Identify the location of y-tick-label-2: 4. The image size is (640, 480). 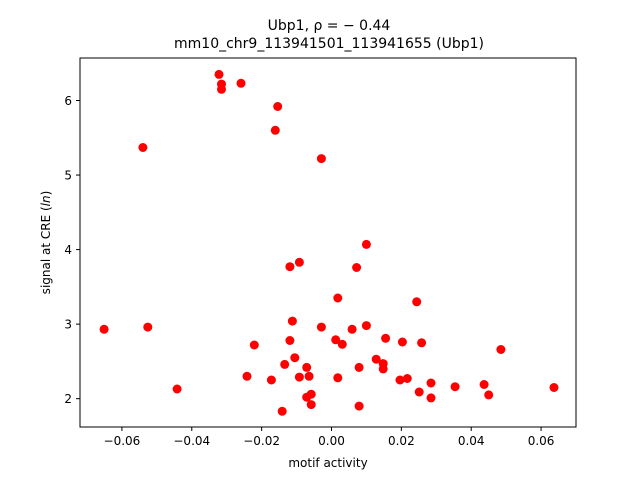
(68, 250).